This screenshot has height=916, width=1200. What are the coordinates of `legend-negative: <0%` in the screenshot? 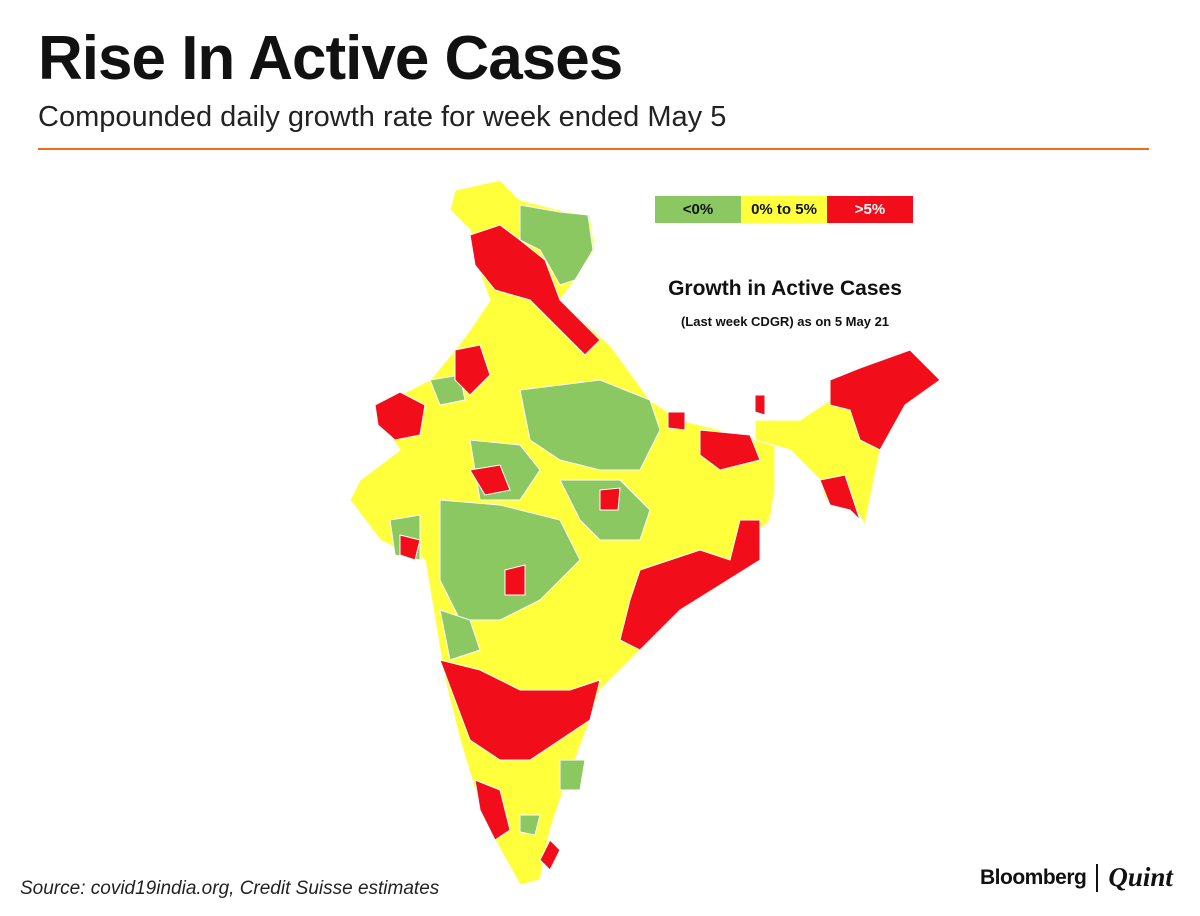 It's located at (698, 209).